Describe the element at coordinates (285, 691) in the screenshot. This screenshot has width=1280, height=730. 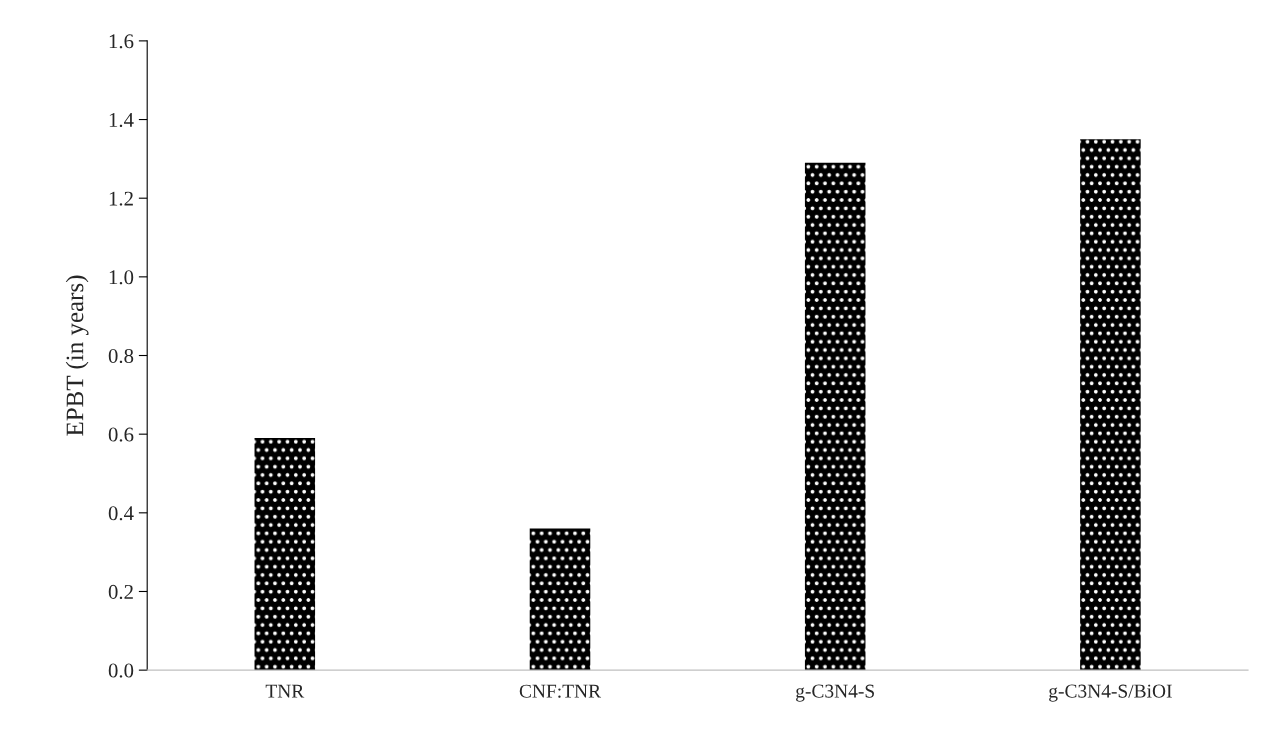
I see `x-tick-label: TNR` at that location.